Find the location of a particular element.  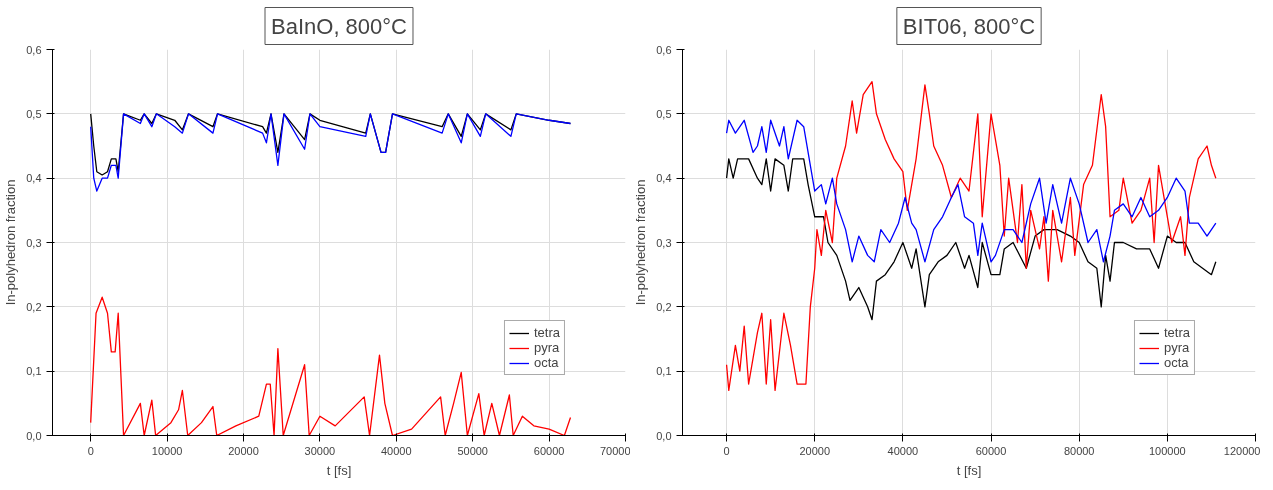

x-tick-label: 70000 is located at coordinates (615, 450).